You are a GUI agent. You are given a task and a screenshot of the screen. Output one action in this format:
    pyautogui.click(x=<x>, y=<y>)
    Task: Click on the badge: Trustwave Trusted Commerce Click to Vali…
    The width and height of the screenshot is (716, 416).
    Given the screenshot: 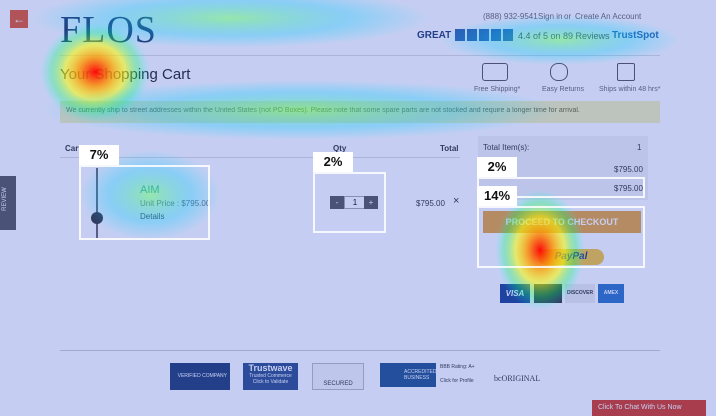 What is the action you would take?
    pyautogui.click(x=270, y=376)
    